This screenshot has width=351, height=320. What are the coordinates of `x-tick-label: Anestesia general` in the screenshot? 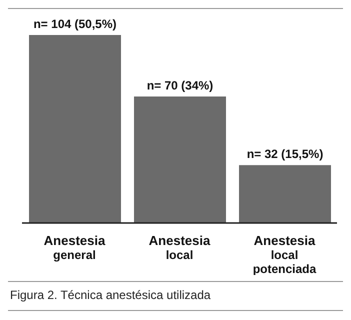 It's located at (75, 247).